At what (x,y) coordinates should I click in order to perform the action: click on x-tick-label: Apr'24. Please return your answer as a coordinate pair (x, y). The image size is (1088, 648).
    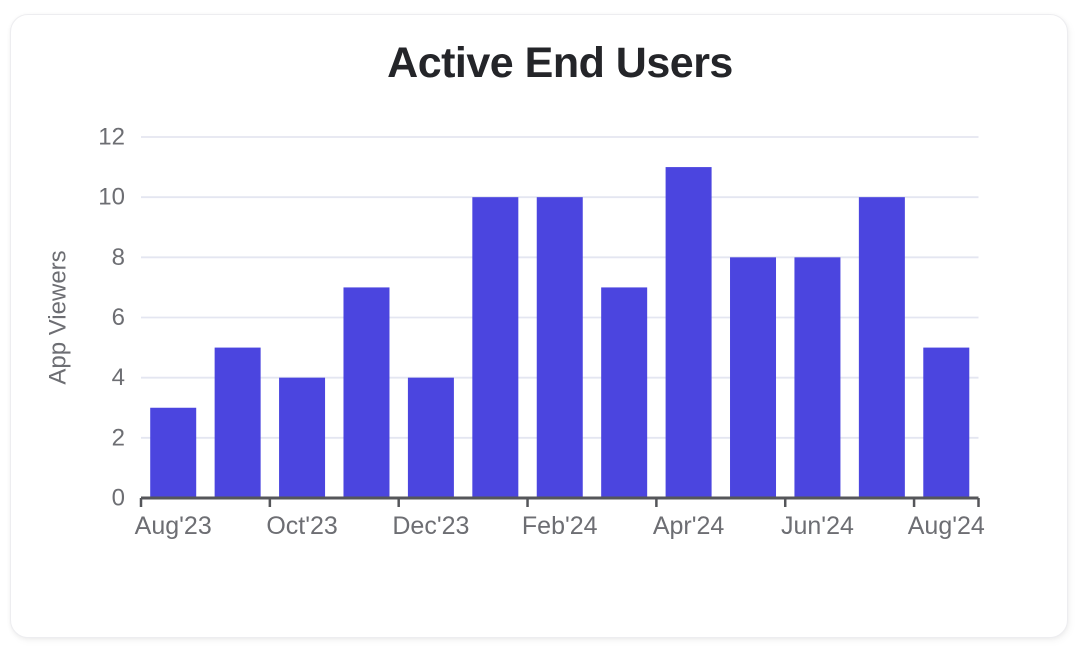
    Looking at the image, I should click on (689, 526).